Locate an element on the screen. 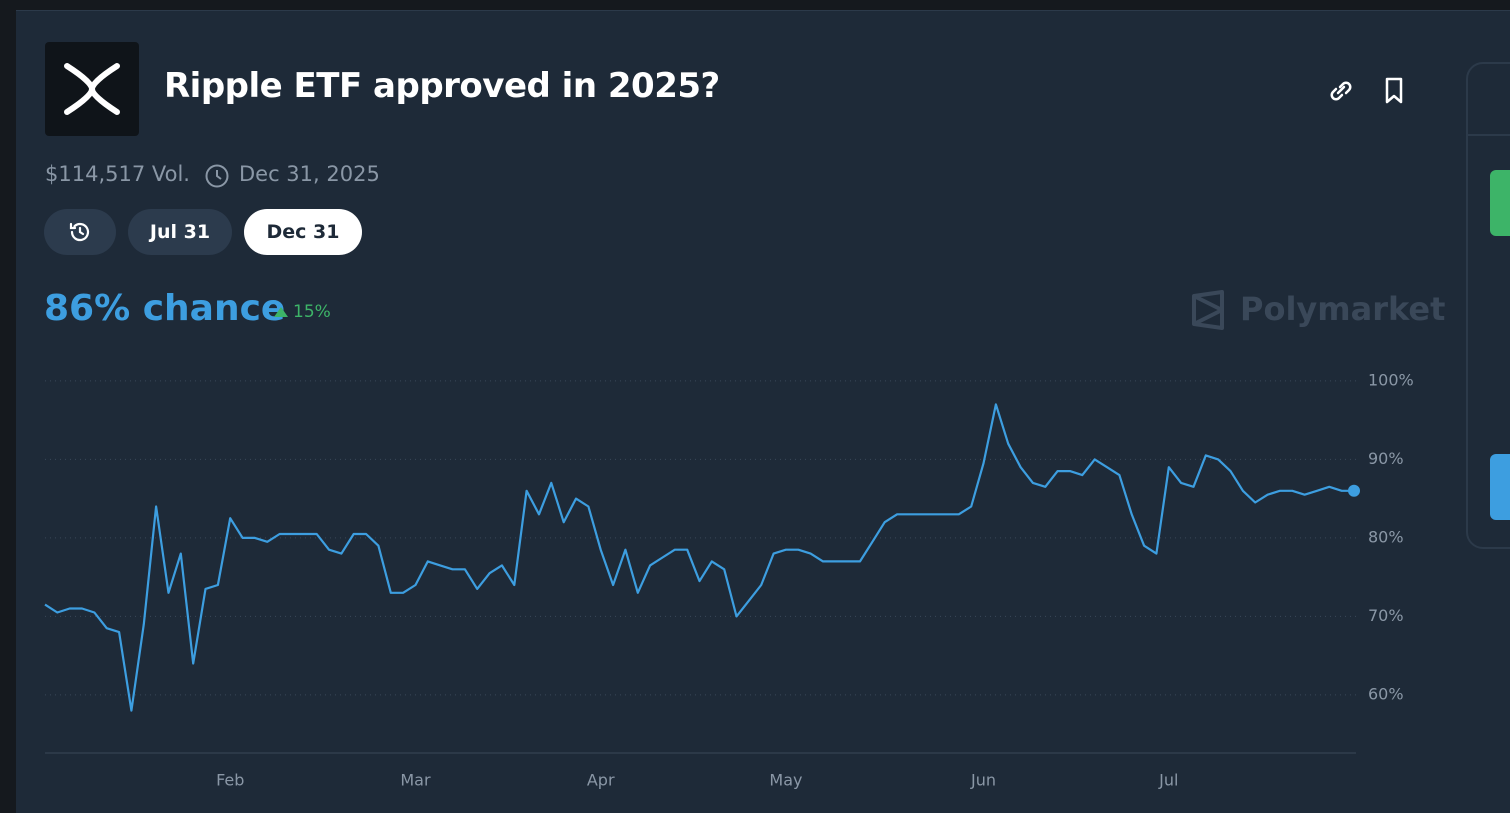  logo-icon is located at coordinates (92, 89).